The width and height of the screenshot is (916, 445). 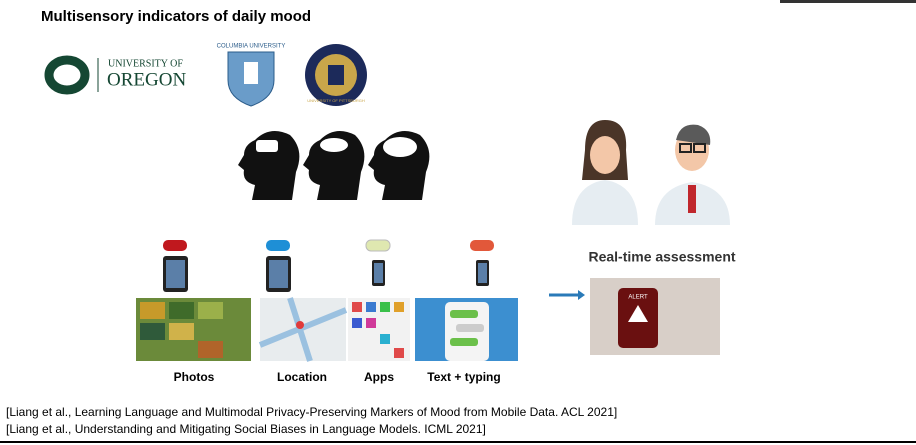 I want to click on doctors, so click(x=651, y=172).